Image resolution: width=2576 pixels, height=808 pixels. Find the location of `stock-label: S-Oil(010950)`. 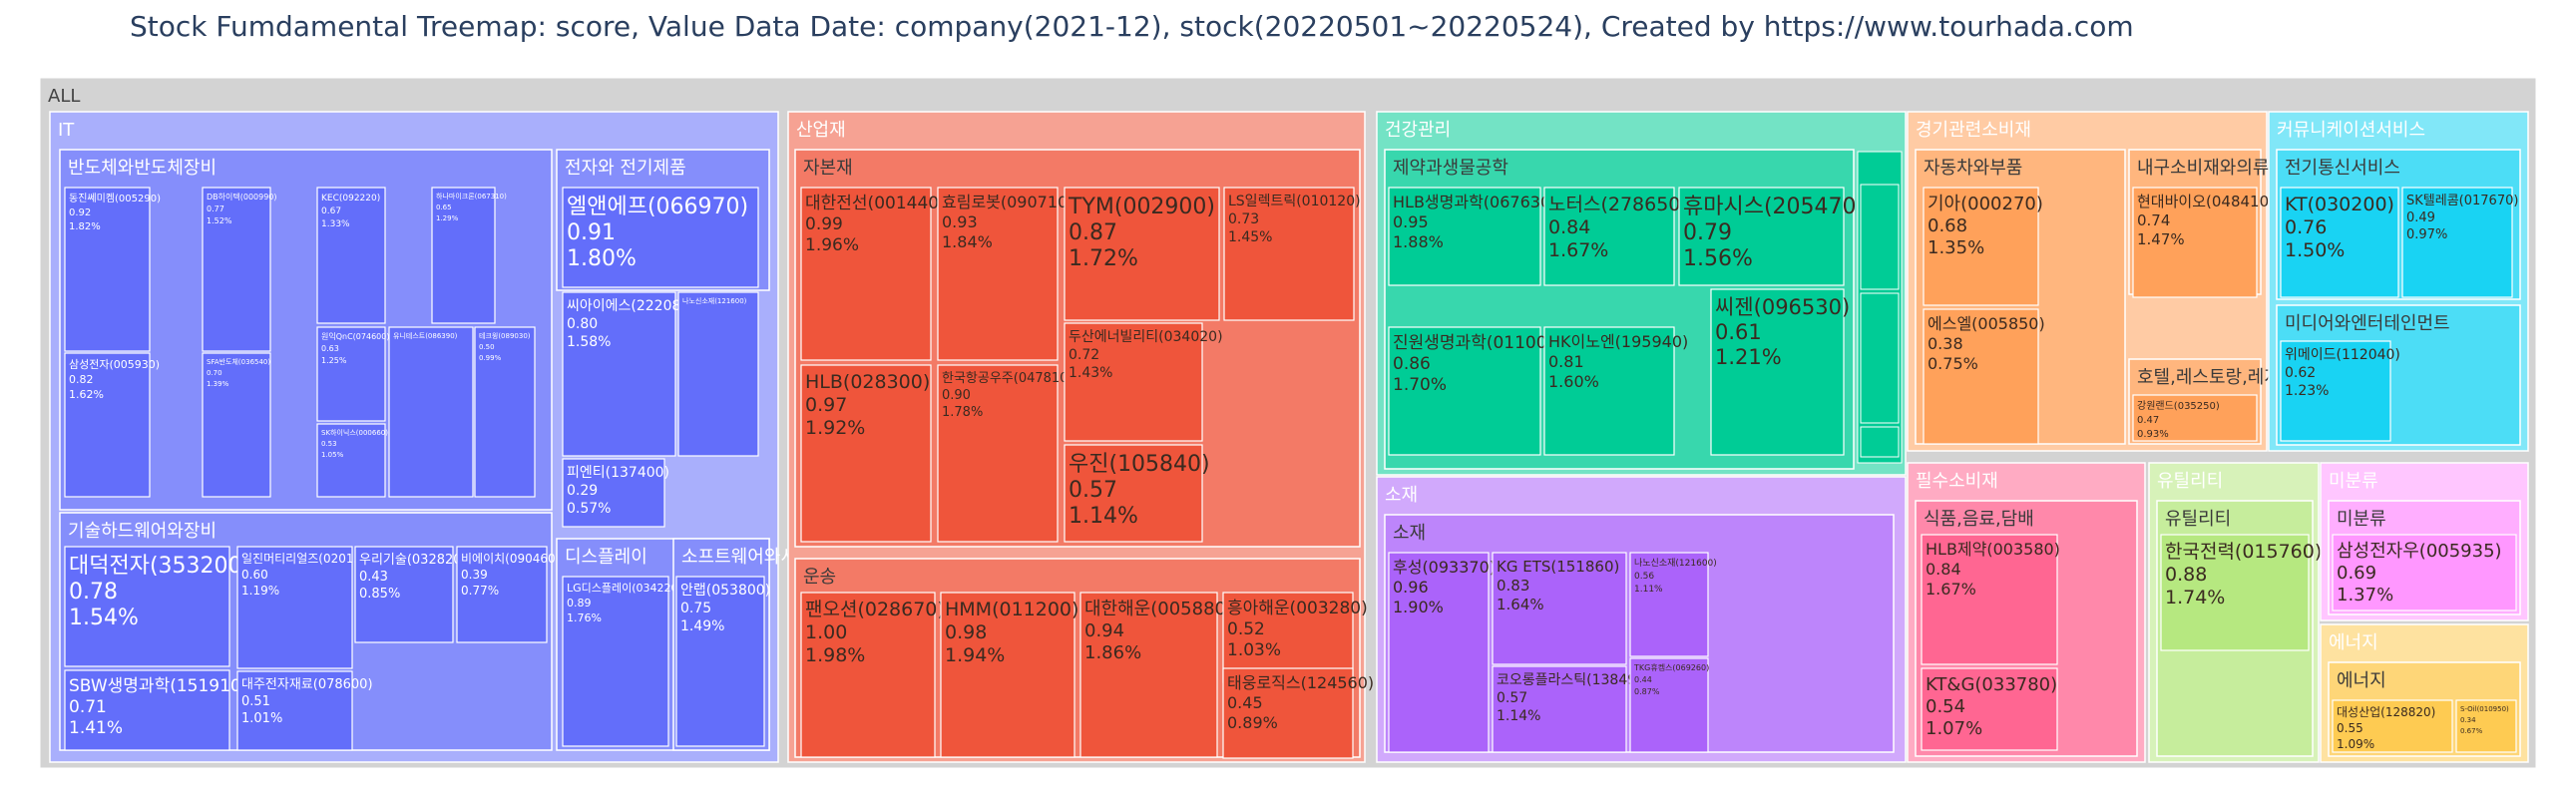

stock-label: S-Oil(010950) is located at coordinates (2484, 709).